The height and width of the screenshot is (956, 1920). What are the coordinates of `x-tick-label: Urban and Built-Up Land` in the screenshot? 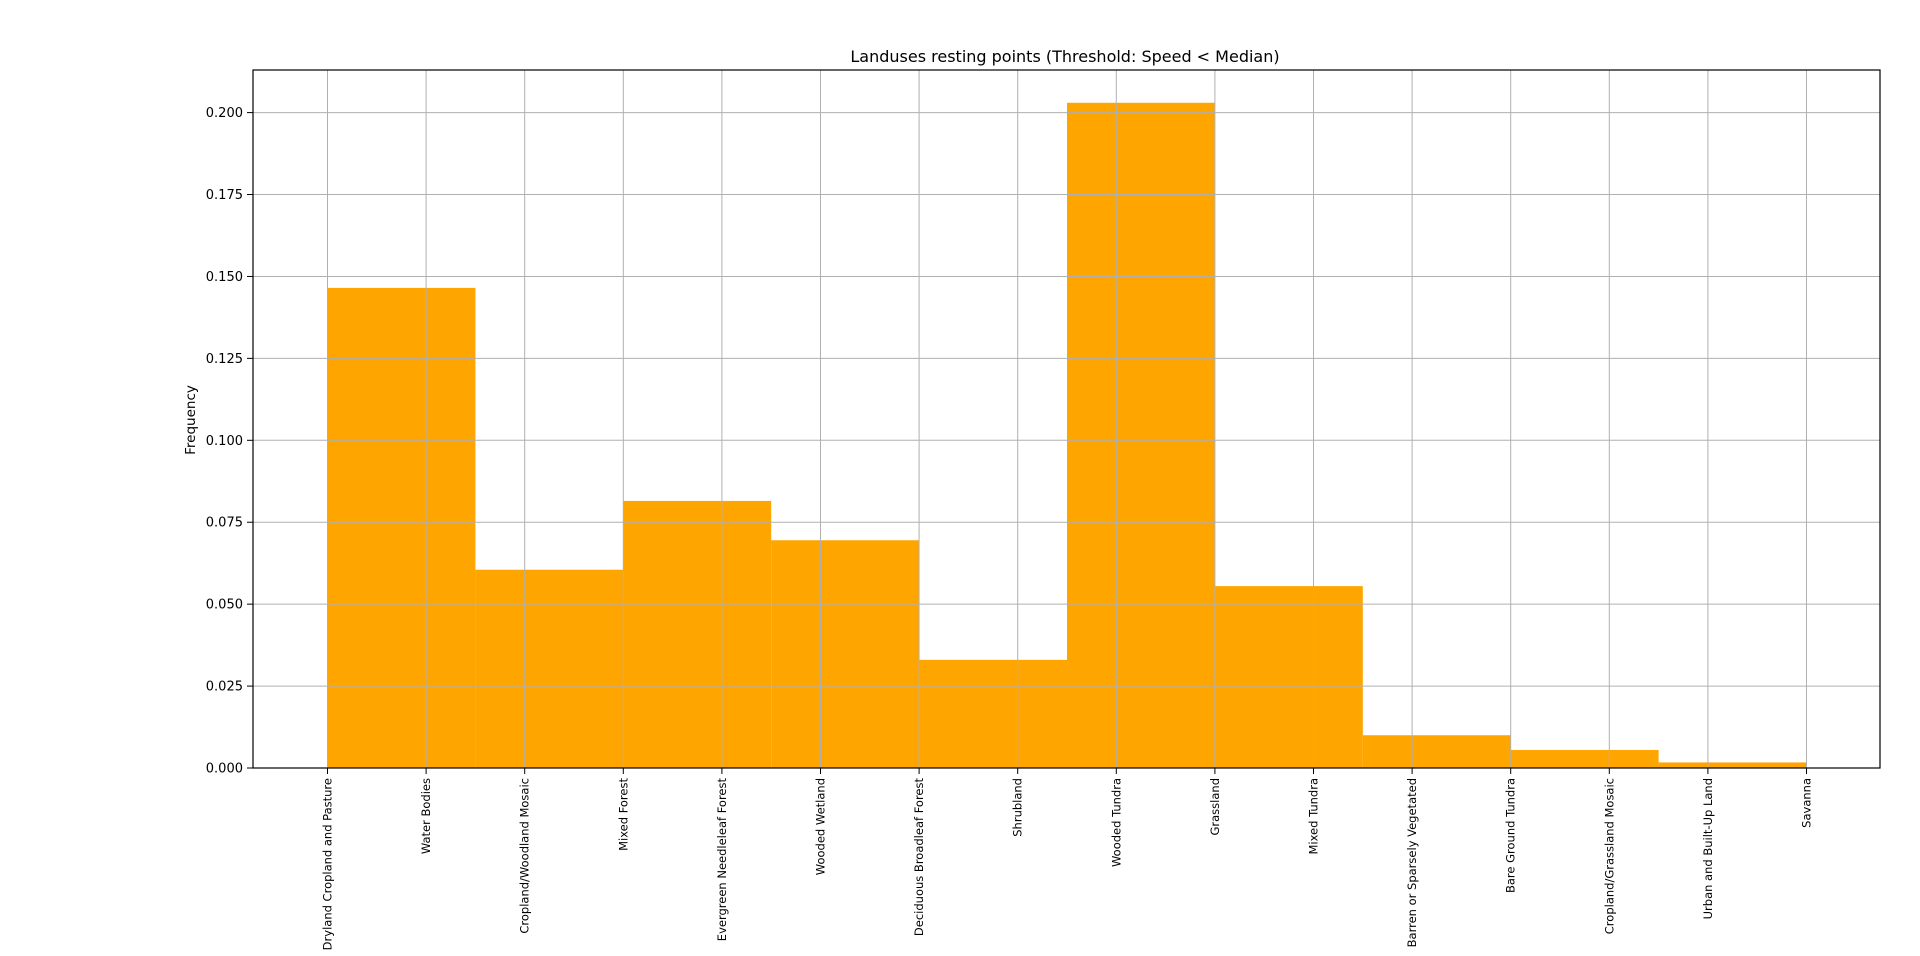 It's located at (1708, 848).